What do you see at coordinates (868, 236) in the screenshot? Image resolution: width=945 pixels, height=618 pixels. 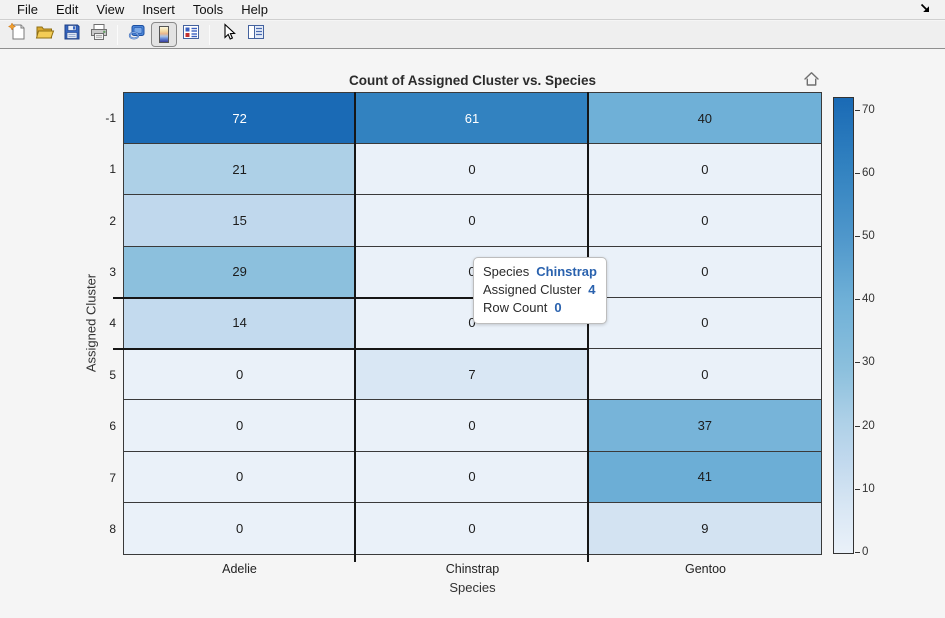 I see `colorbar-tick-label: 50` at bounding box center [868, 236].